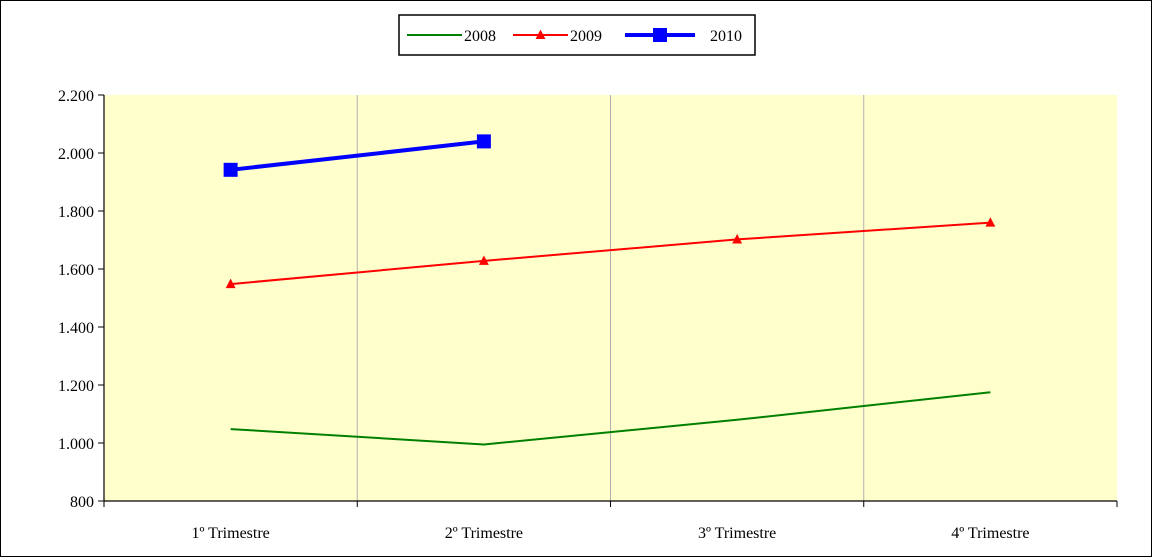 This screenshot has height=558, width=1152. Describe the element at coordinates (76, 154) in the screenshot. I see `y-tick-label: 2.000` at that location.